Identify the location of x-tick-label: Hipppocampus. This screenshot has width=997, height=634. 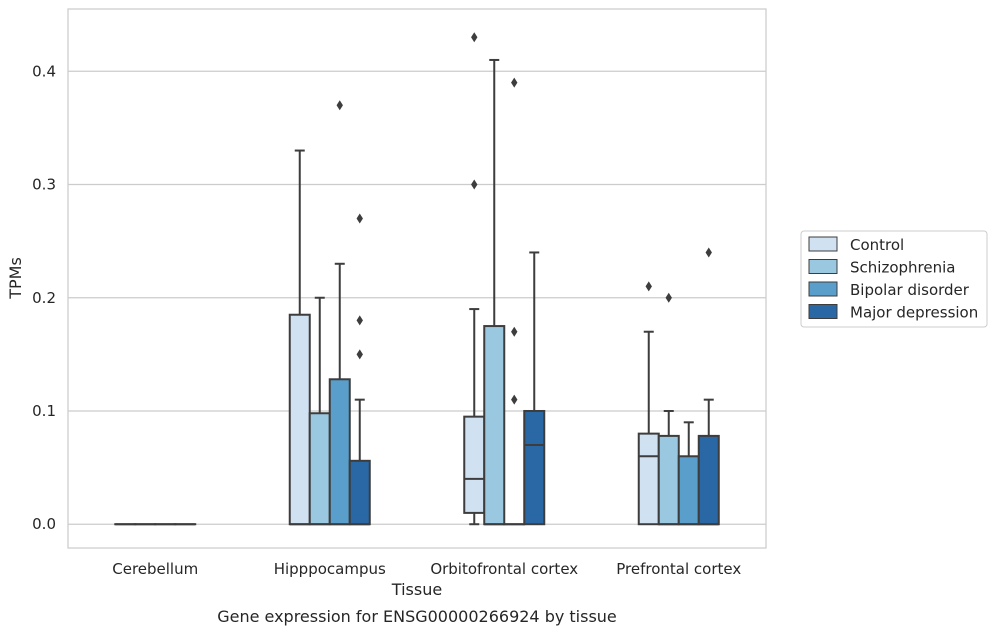
(330, 569).